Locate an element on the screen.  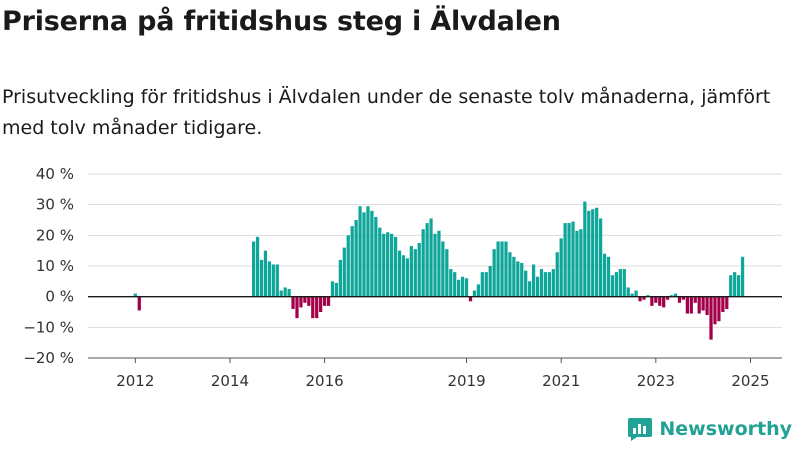
x-tick-label: 2025 is located at coordinates (750, 381).